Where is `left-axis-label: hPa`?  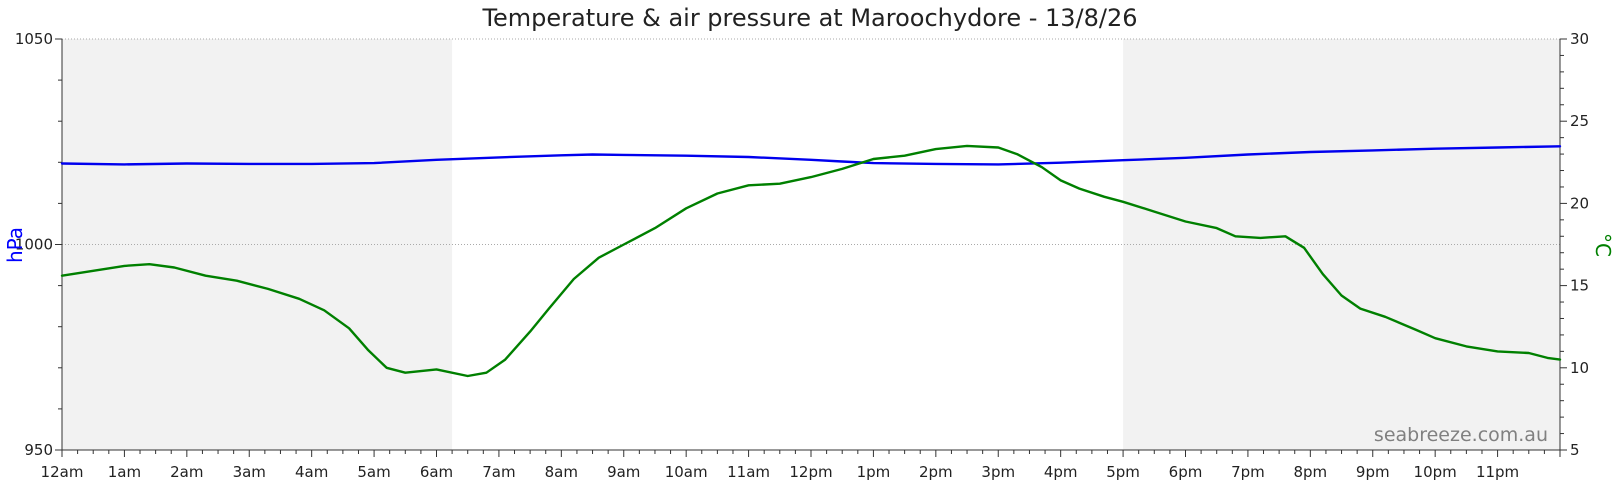
left-axis-label: hPa is located at coordinates (15, 245).